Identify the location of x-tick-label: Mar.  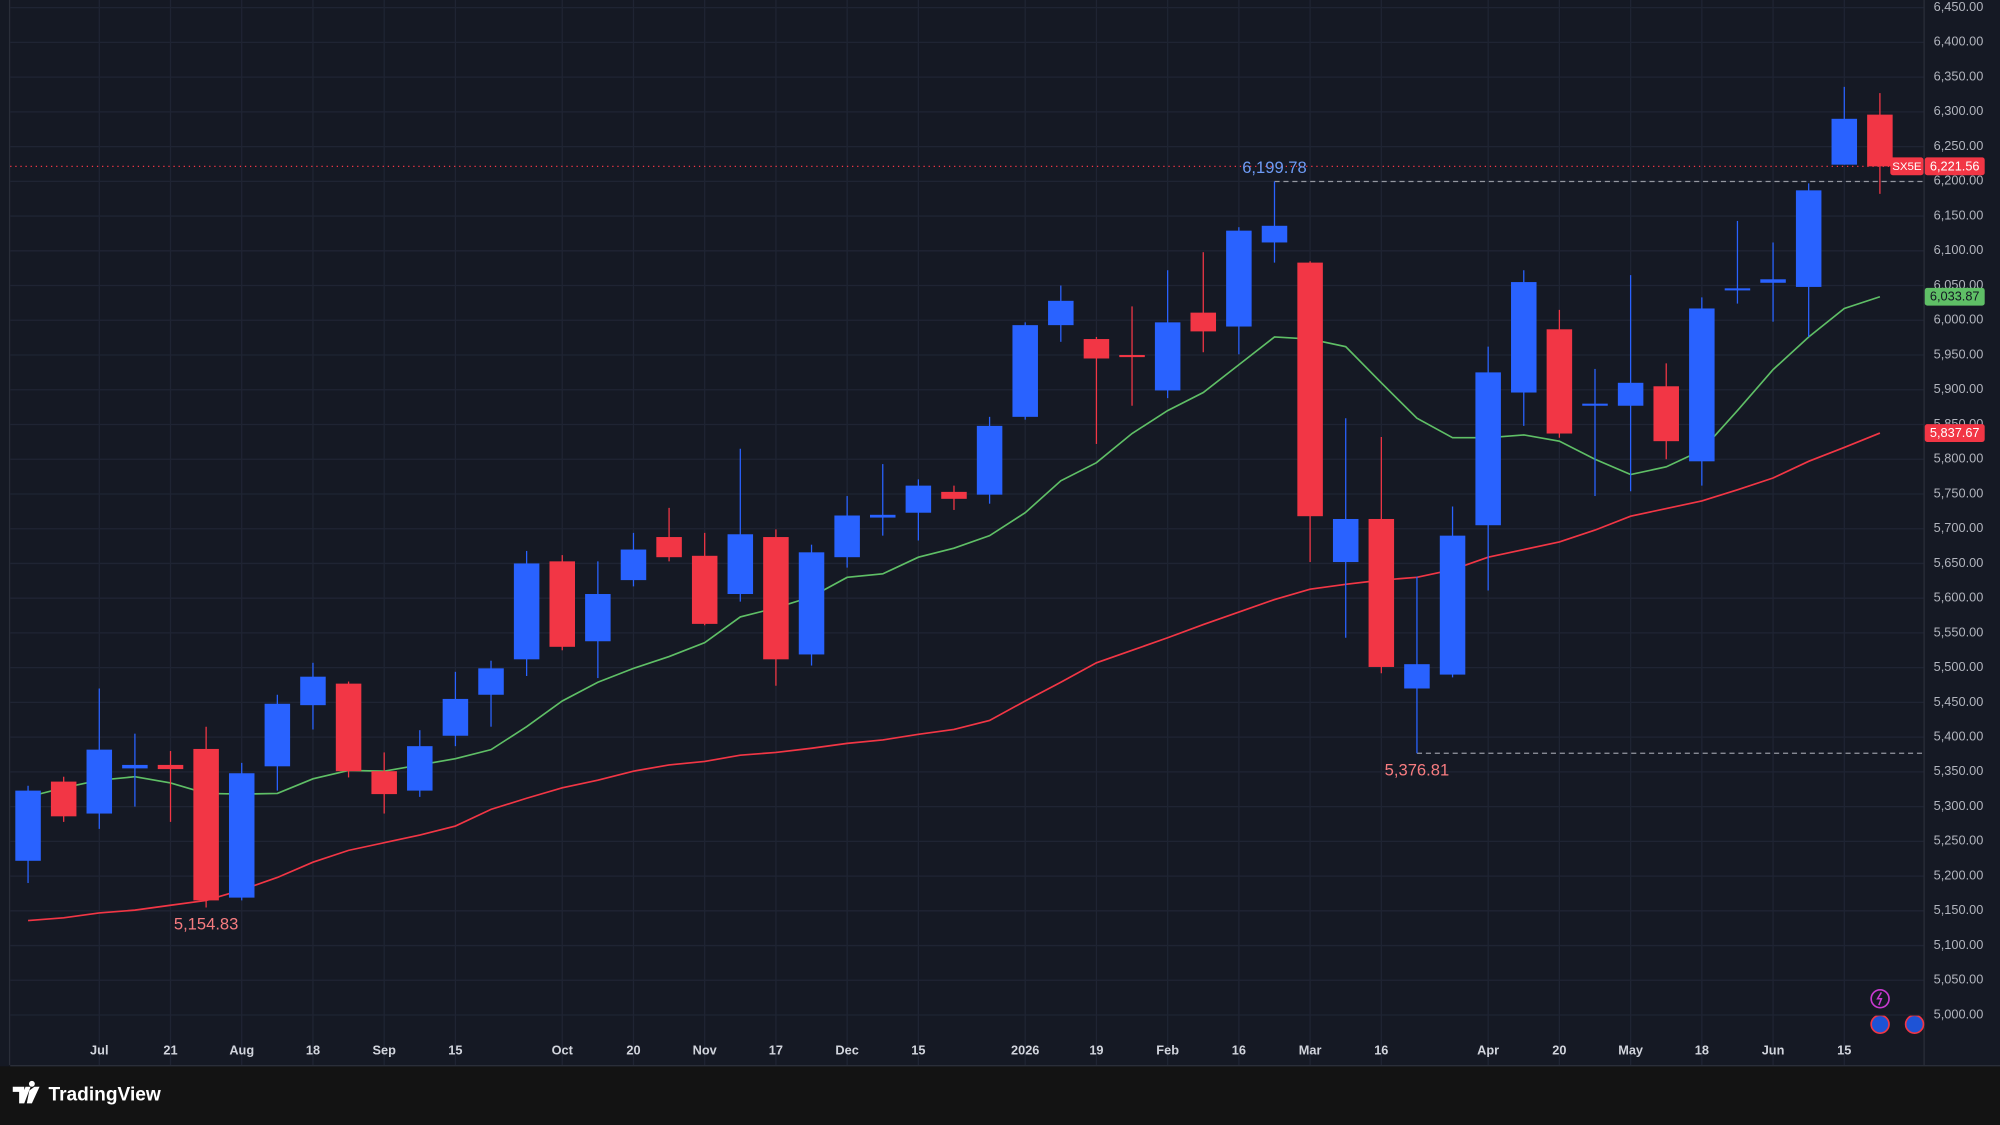
(1310, 1049).